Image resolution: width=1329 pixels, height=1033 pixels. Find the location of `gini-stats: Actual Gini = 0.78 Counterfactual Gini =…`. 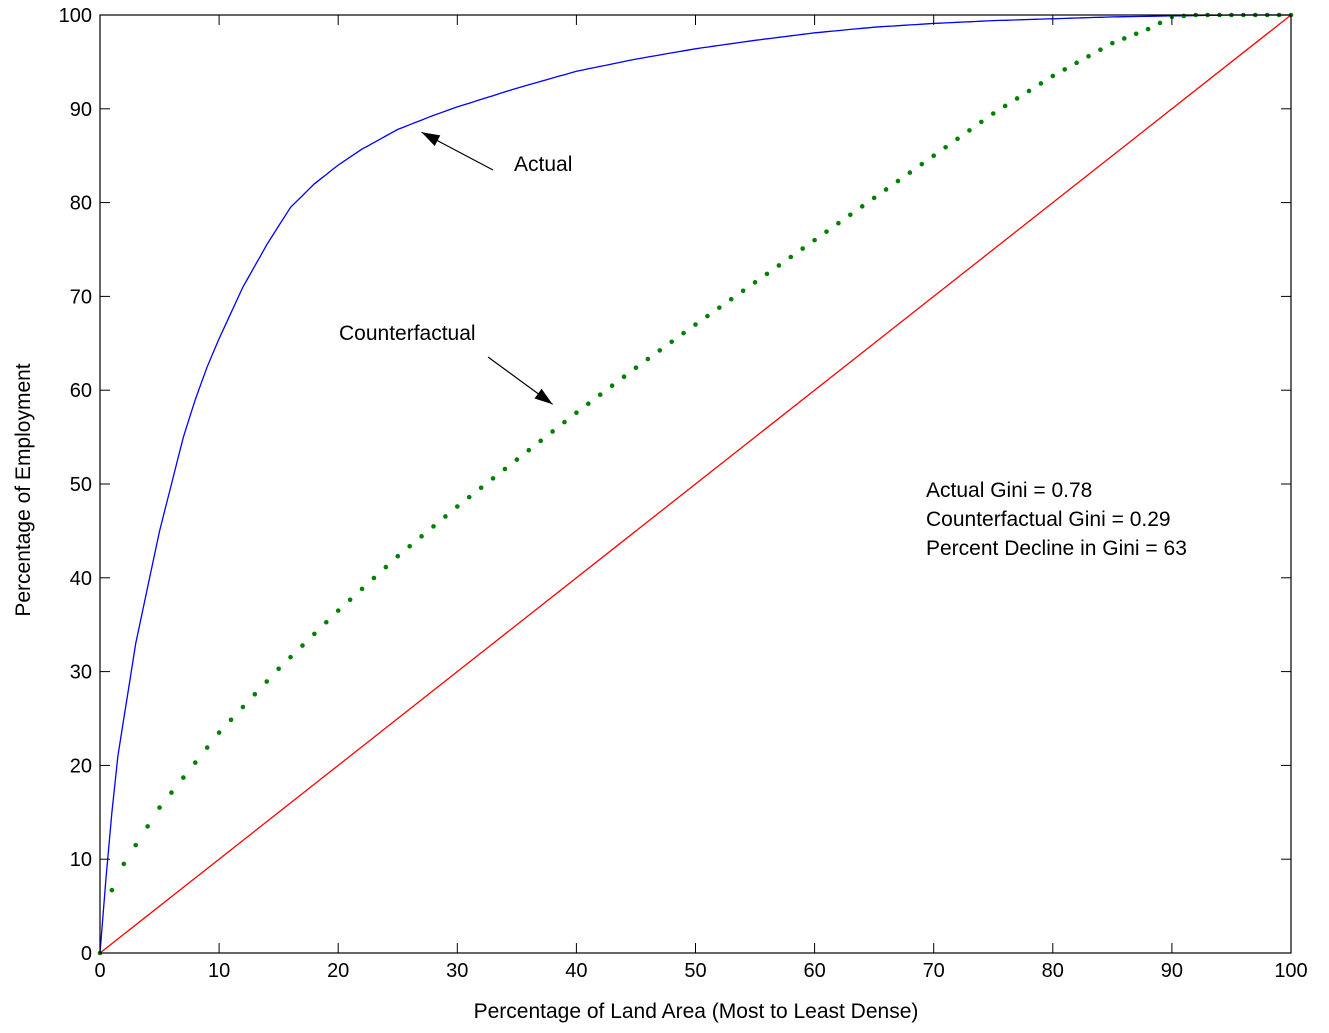

gini-stats: Actual Gini = 0.78 Counterfactual Gini =… is located at coordinates (1056, 519).